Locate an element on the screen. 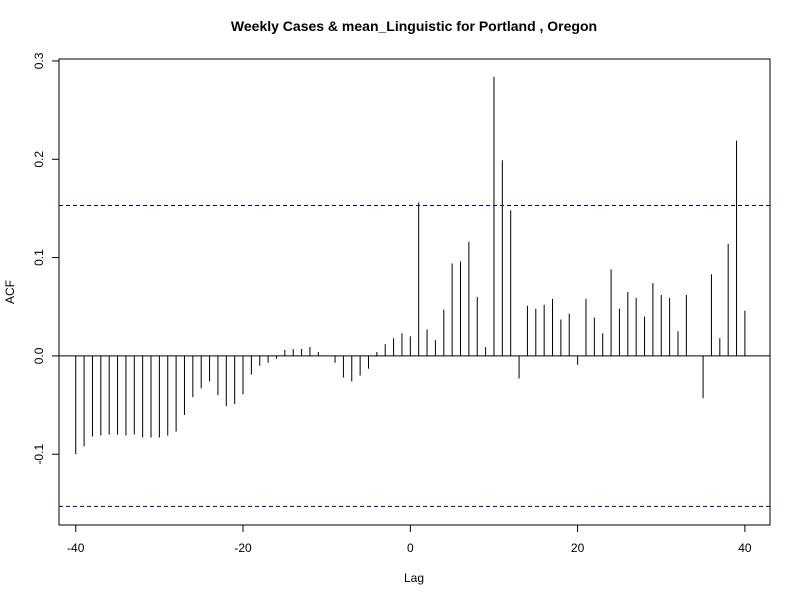 Image resolution: width=800 pixels, height=600 pixels. x-tick-label: -40 is located at coordinates (76, 548).